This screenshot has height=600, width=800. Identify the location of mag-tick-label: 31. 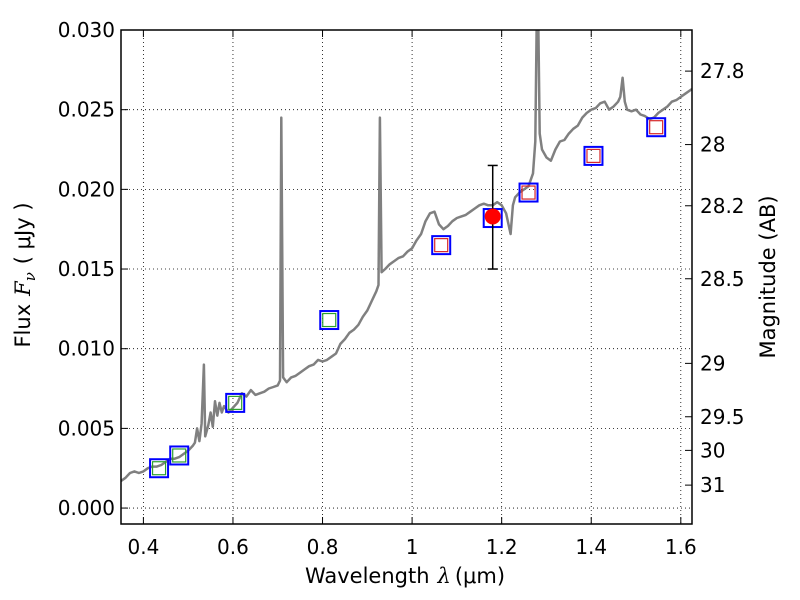
(712, 485).